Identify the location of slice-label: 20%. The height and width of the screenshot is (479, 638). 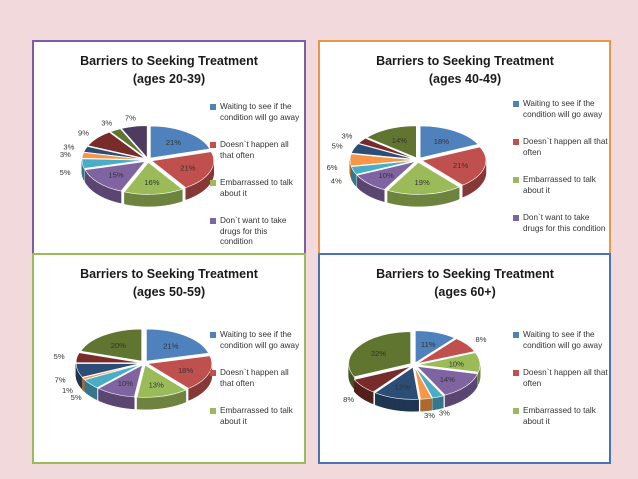
(118, 345).